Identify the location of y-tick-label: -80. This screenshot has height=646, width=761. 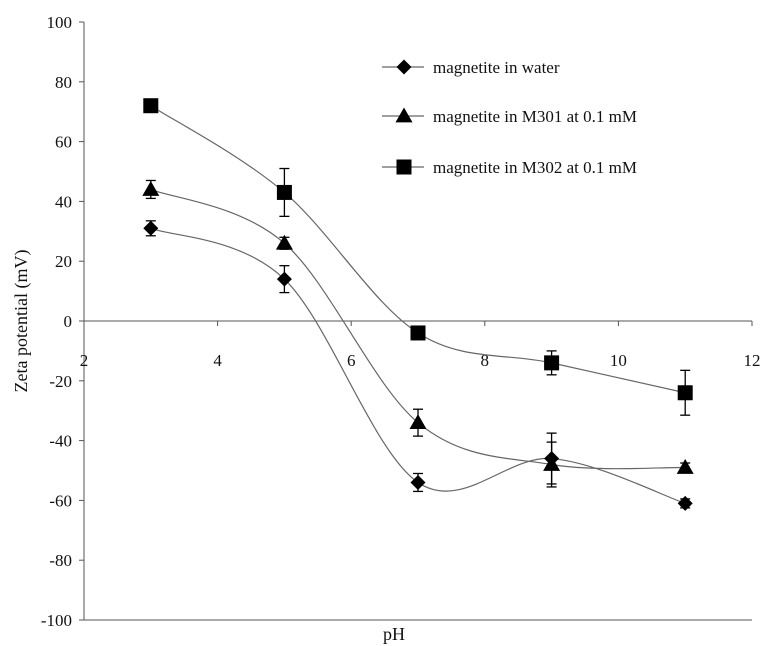
(60, 560).